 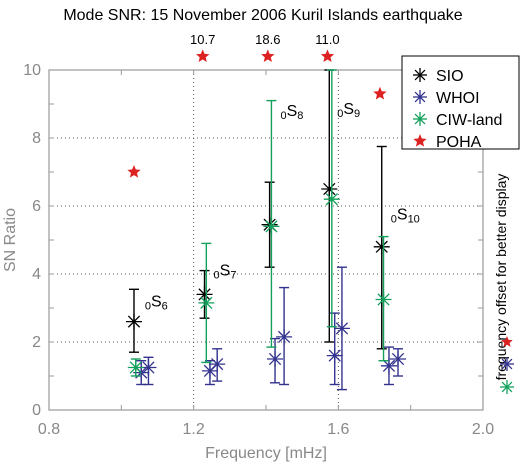 What do you see at coordinates (291, 112) in the screenshot?
I see `mode-label: 0S8` at bounding box center [291, 112].